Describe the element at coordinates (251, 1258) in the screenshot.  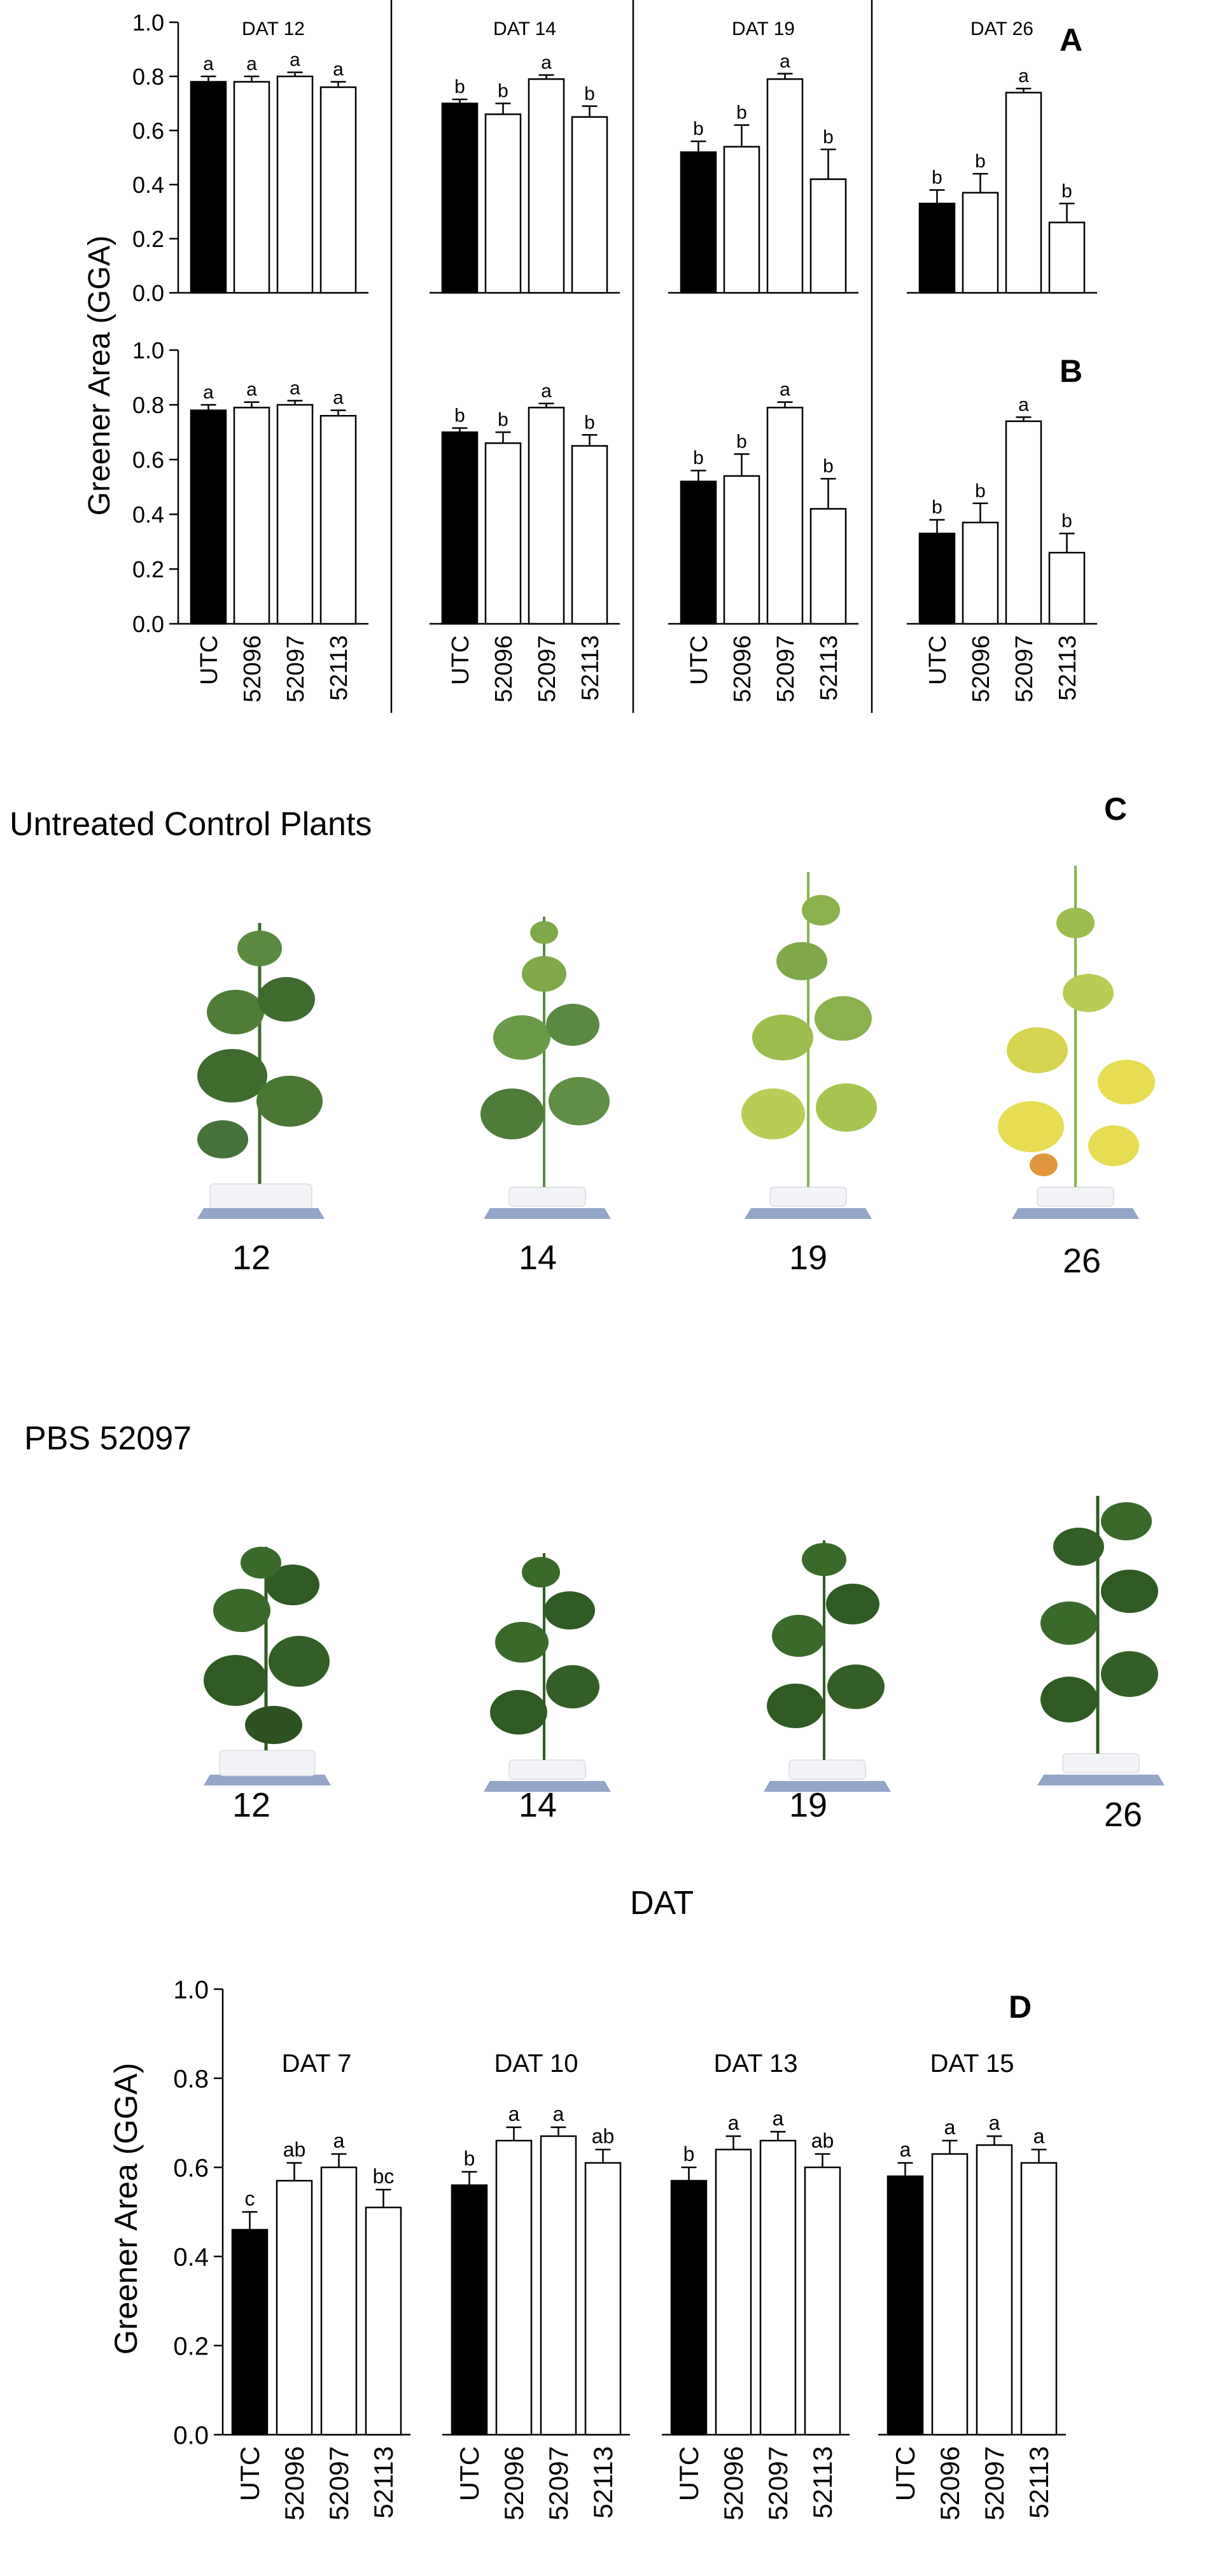
I see `untreated-day-label: 12` at that location.